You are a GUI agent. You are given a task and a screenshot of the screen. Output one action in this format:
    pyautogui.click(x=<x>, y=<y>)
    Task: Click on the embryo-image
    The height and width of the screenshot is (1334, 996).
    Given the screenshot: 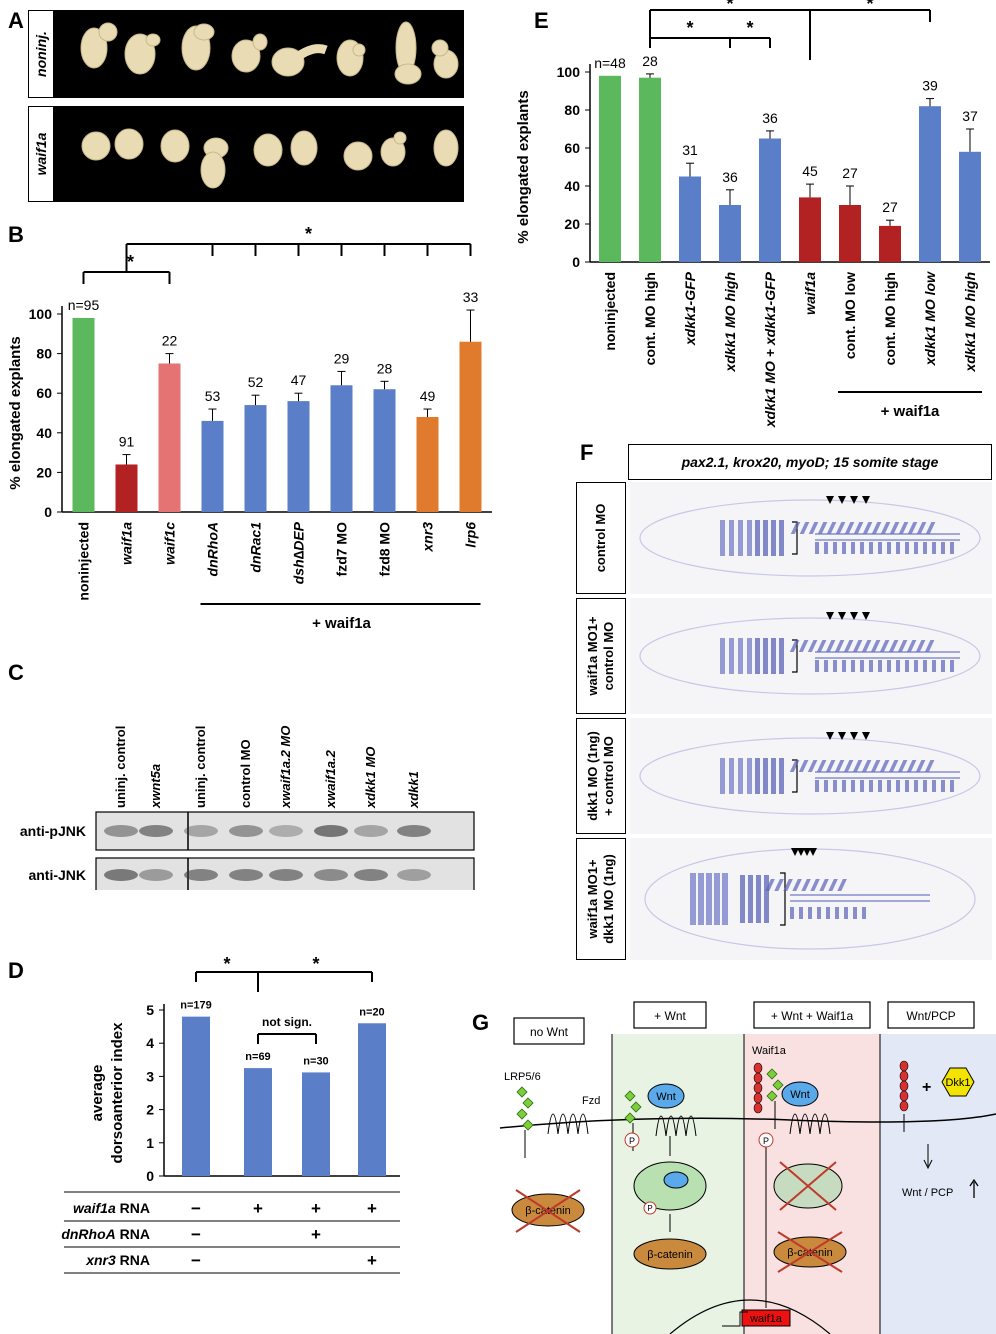 What is the action you would take?
    pyautogui.click(x=811, y=776)
    